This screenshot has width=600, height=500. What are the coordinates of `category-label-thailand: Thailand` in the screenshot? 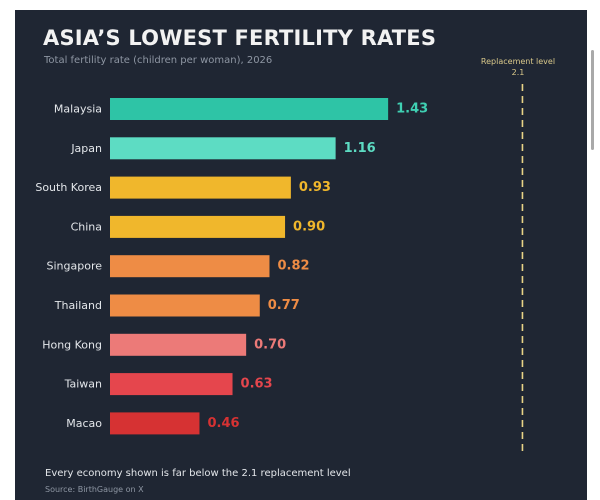 It's located at (78, 305).